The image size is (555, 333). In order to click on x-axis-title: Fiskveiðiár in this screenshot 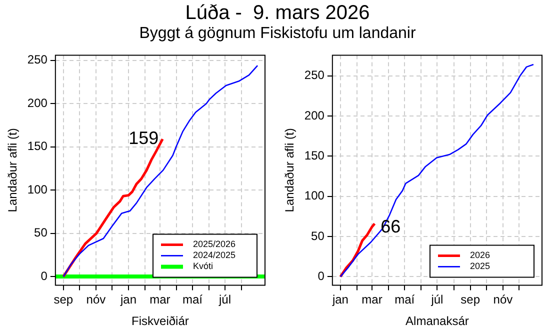, I will do `click(160, 321)`.